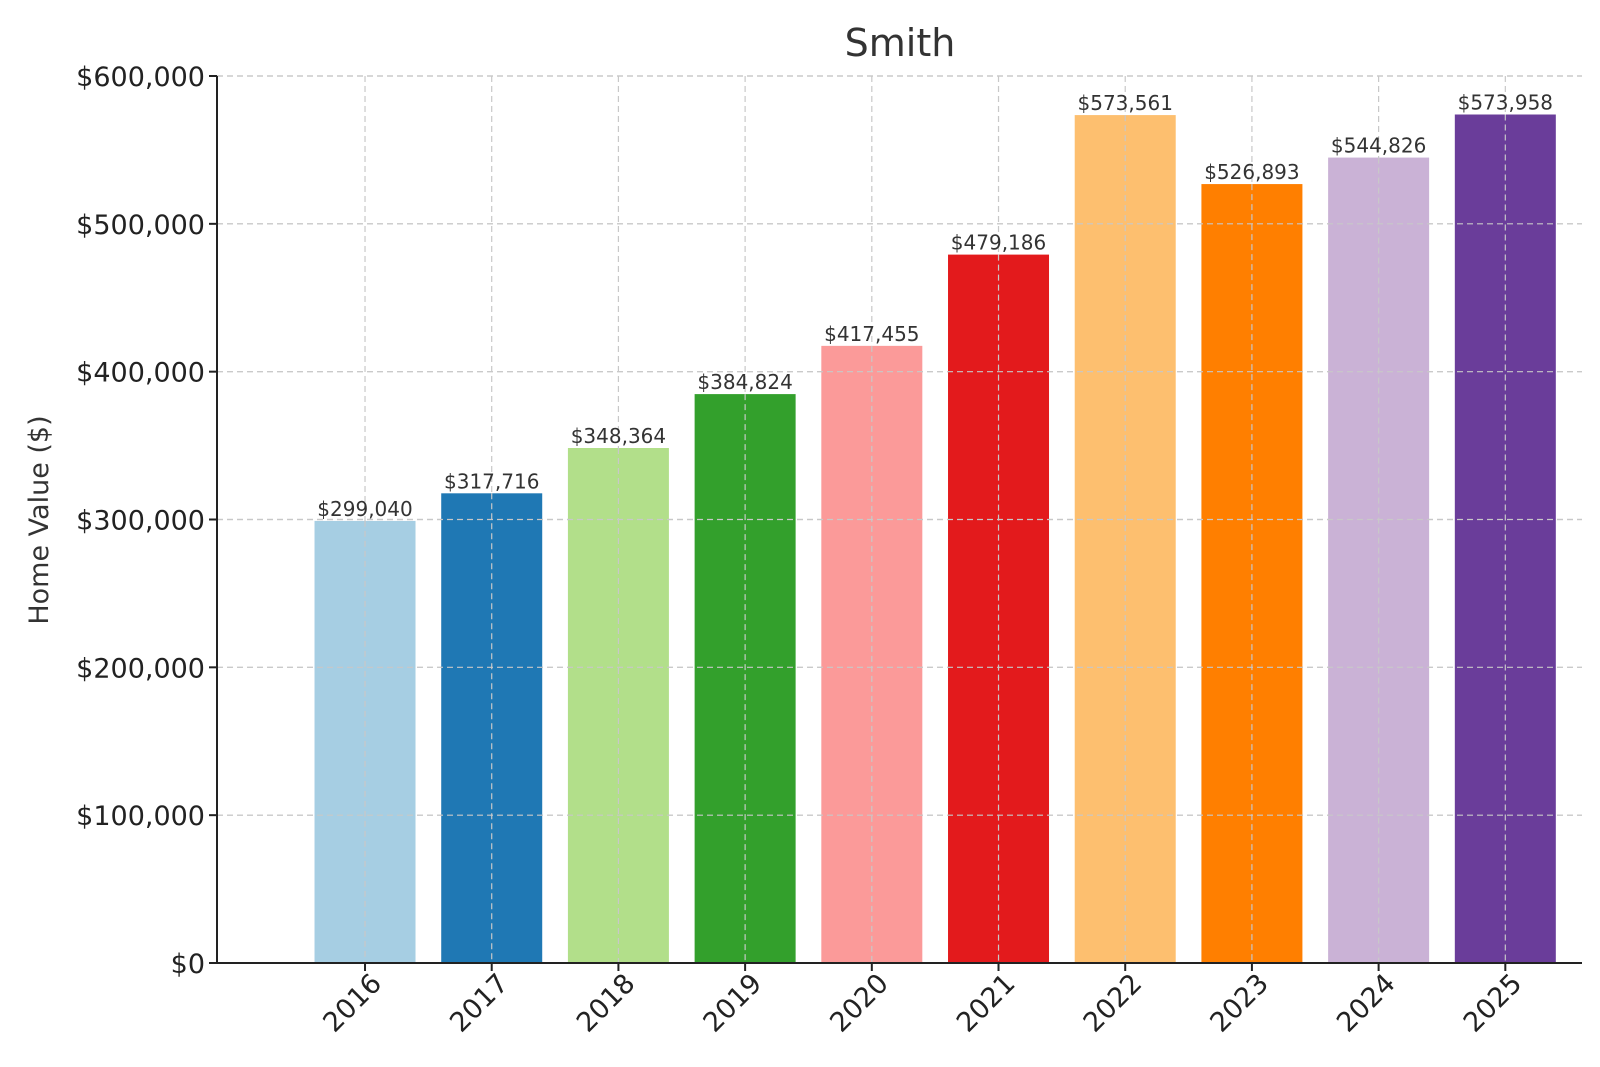  Describe the element at coordinates (140, 373) in the screenshot. I see `y-tick-label: $400,000` at that location.